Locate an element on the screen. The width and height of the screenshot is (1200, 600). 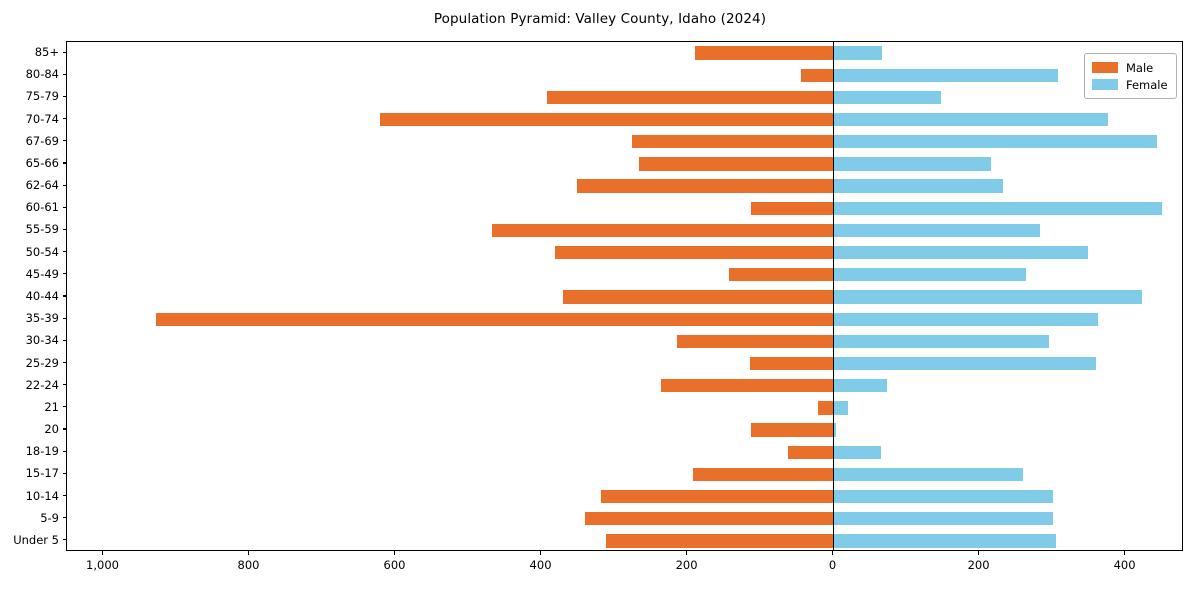
y-tick-label: 18-19 is located at coordinates (42, 451).